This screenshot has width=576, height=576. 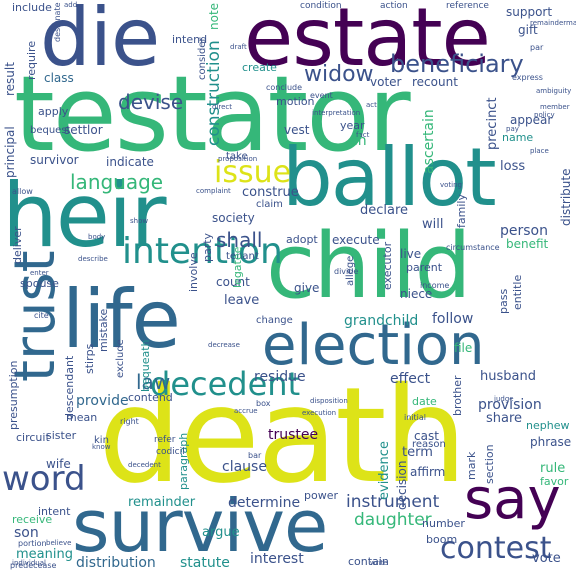 I want to click on cloud-word: intent, so click(x=54, y=511).